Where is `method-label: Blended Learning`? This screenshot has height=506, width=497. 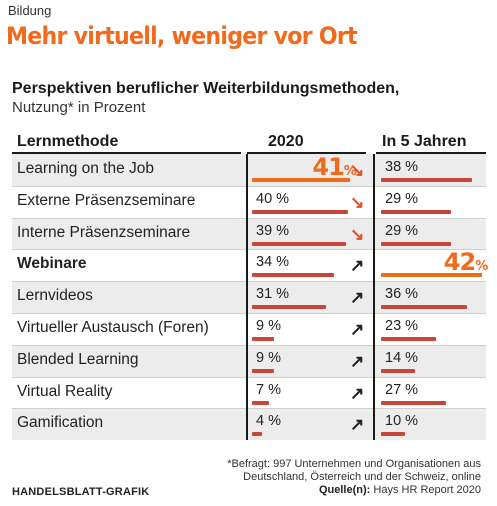
method-label: Blended Learning is located at coordinates (78, 359).